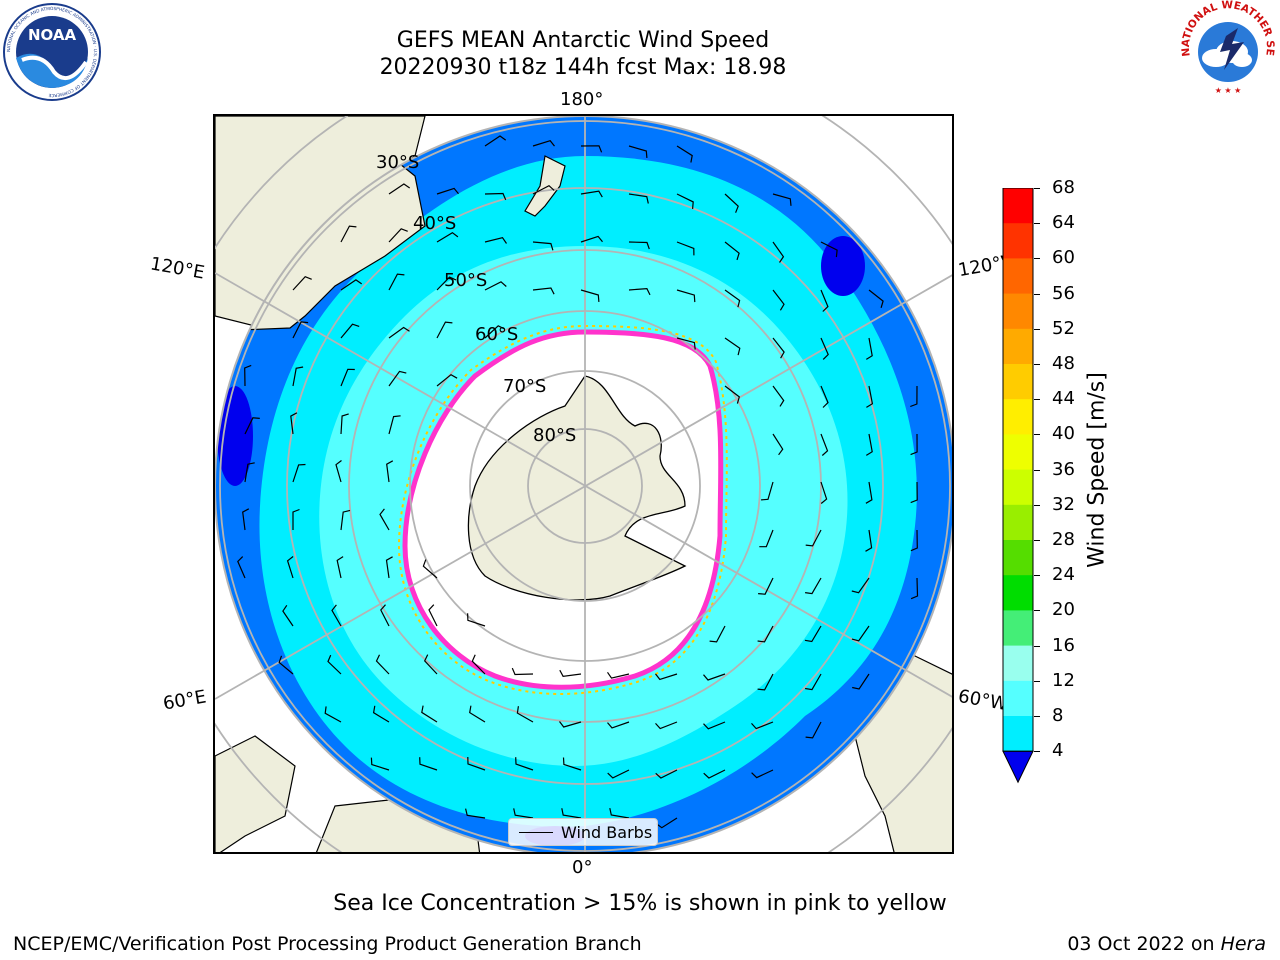  Describe the element at coordinates (466, 280) in the screenshot. I see `lat-label-50: 50°S` at that location.